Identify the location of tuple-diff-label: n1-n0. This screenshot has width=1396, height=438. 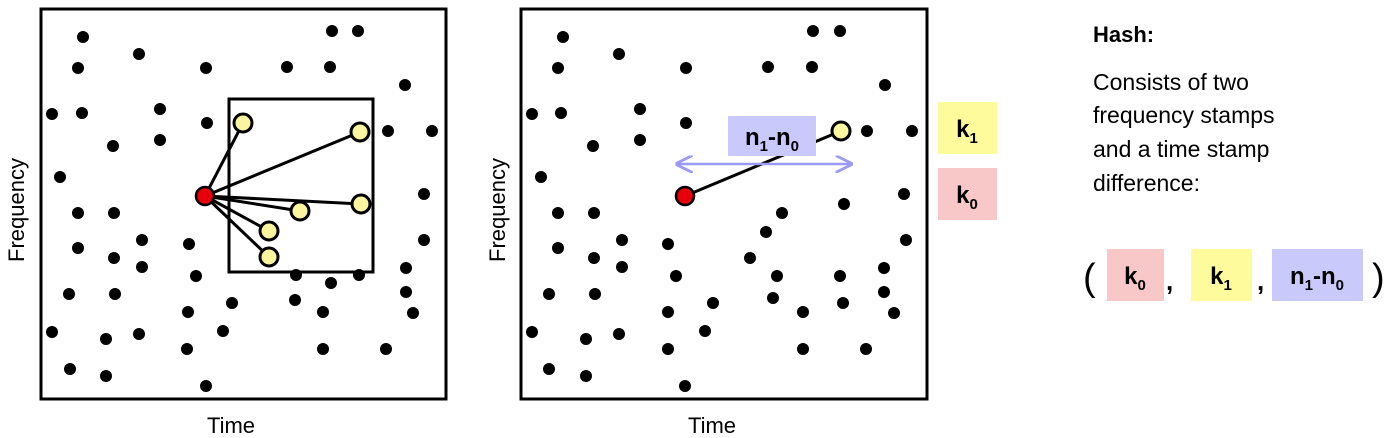
(1317, 278).